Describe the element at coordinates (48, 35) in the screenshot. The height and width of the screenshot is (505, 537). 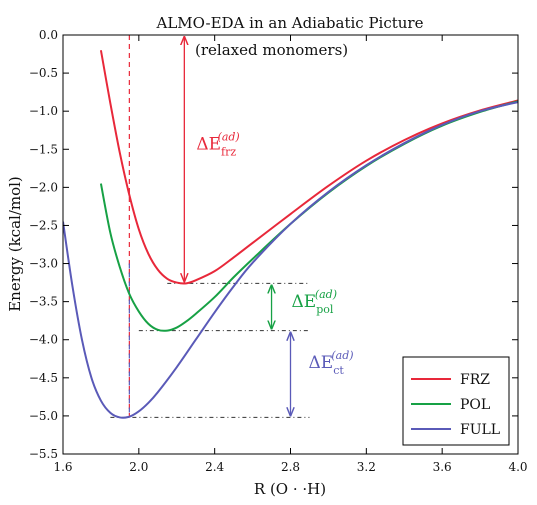
I see `y-tick-label: 0.0` at that location.